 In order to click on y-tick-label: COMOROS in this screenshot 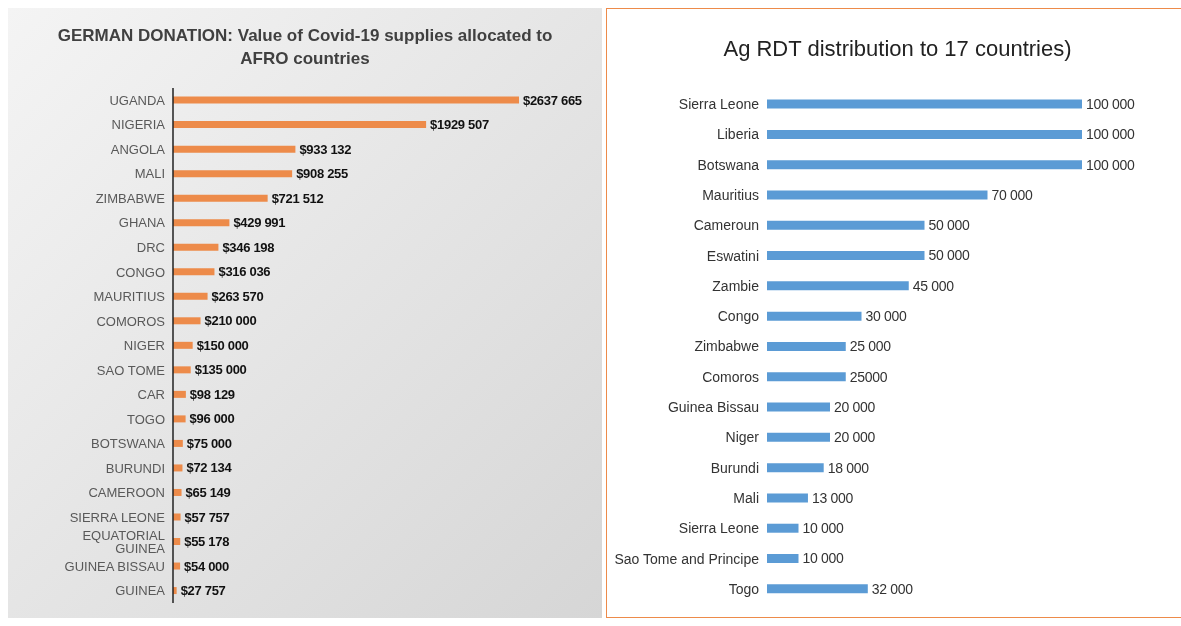, I will do `click(131, 321)`.